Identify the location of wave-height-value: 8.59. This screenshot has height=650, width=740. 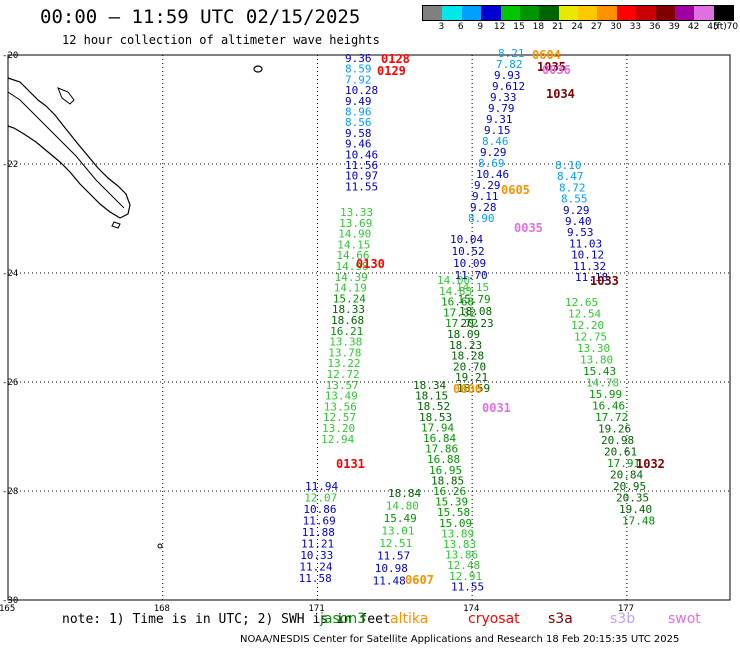
(358, 69).